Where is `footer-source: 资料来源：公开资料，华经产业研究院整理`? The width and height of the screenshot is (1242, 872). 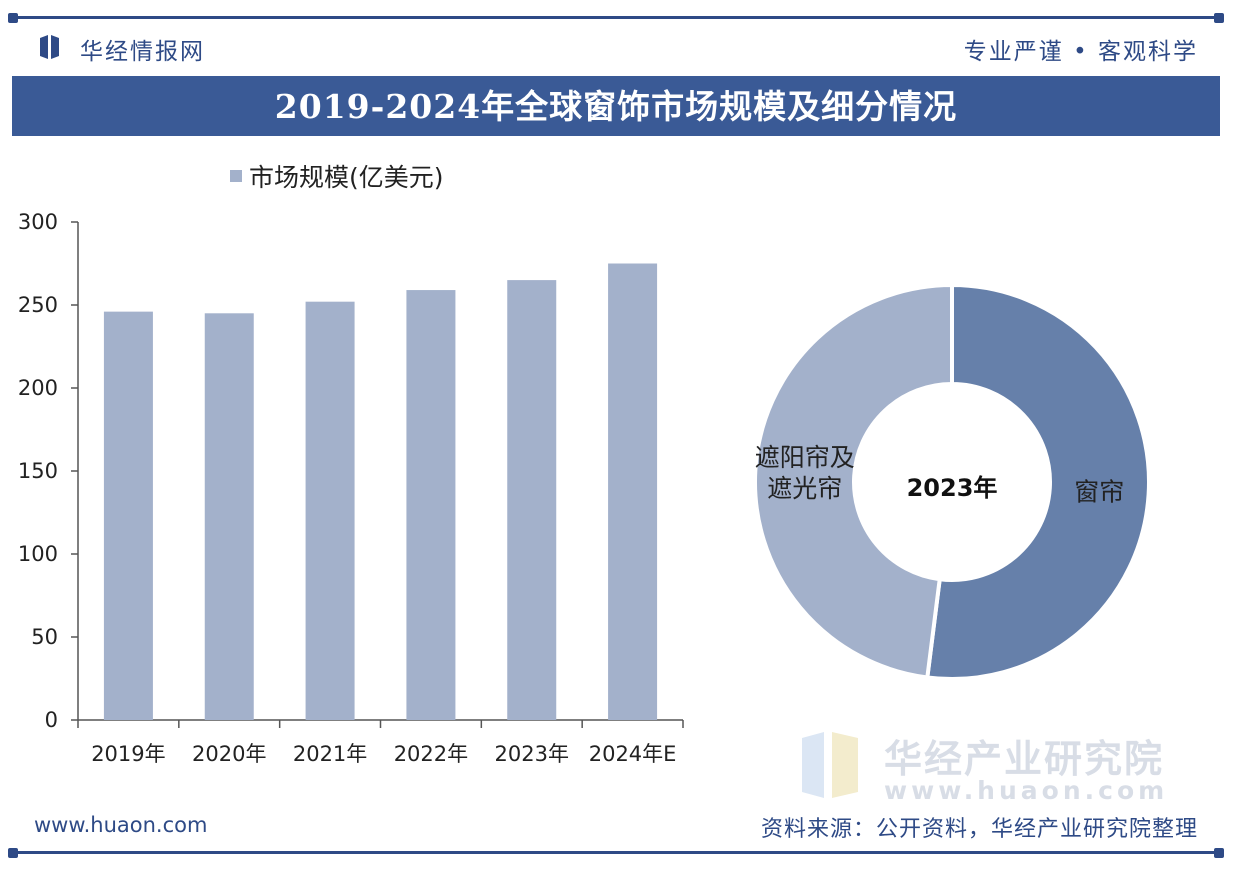 footer-source: 资料来源：公开资料，华经产业研究院整理 is located at coordinates (979, 829).